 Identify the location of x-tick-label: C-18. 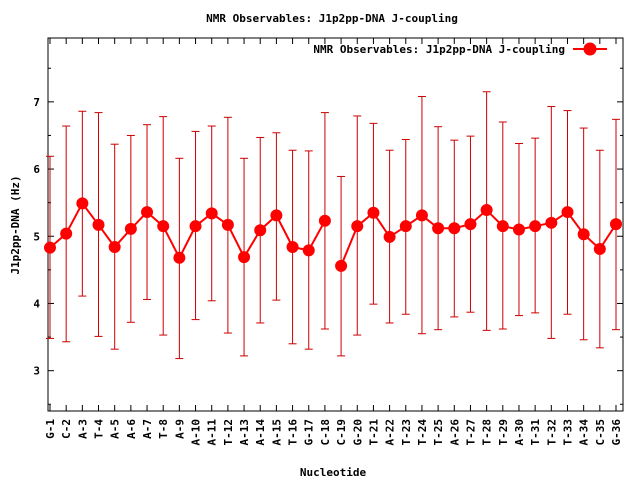
(325, 432).